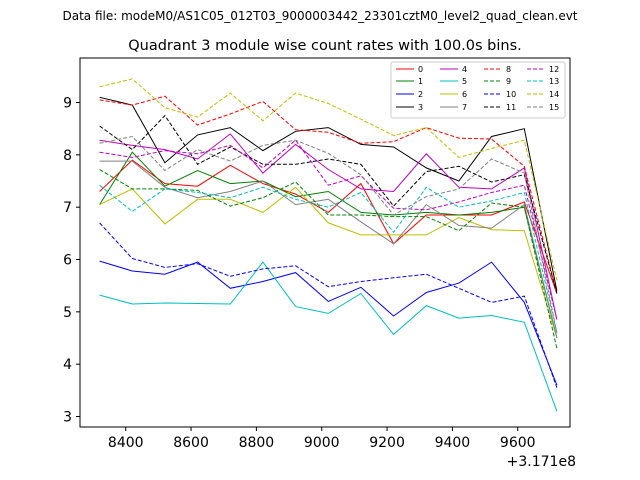 The height and width of the screenshot is (480, 640). Describe the element at coordinates (420, 107) in the screenshot. I see `legend-label-3: 3` at that location.